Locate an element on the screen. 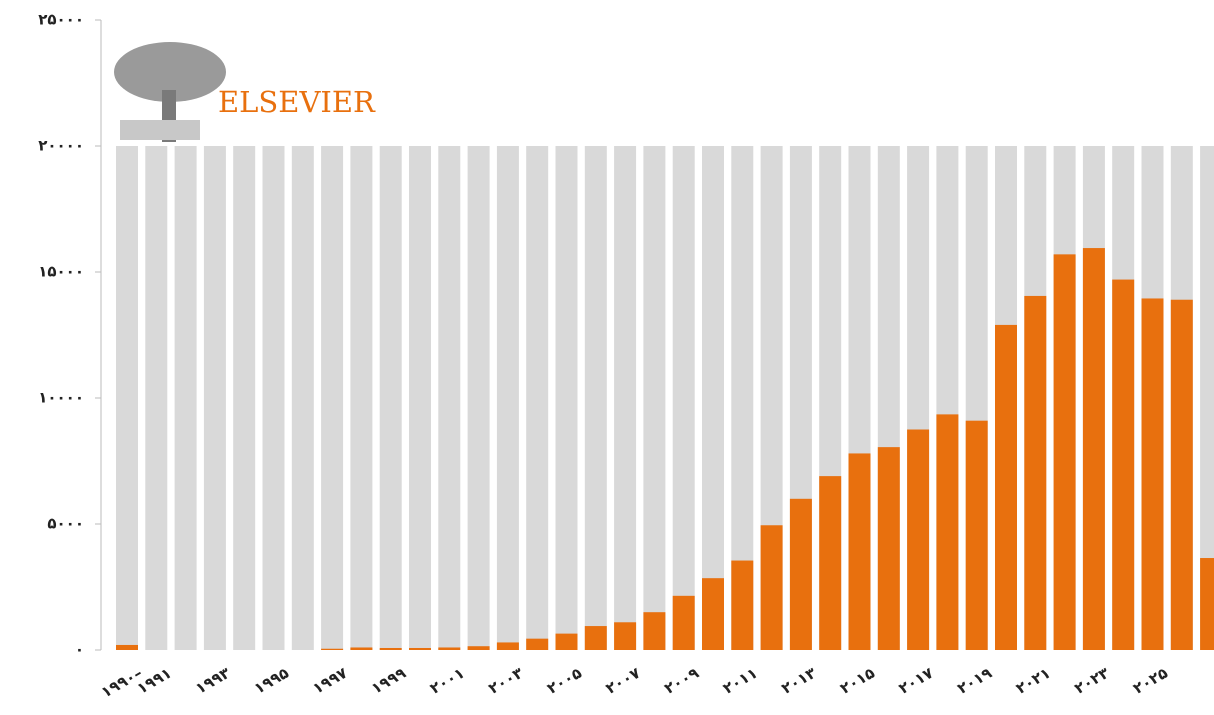 The width and height of the screenshot is (1214, 715). x-tick-label: ۱۹۹۱ is located at coordinates (154, 681).